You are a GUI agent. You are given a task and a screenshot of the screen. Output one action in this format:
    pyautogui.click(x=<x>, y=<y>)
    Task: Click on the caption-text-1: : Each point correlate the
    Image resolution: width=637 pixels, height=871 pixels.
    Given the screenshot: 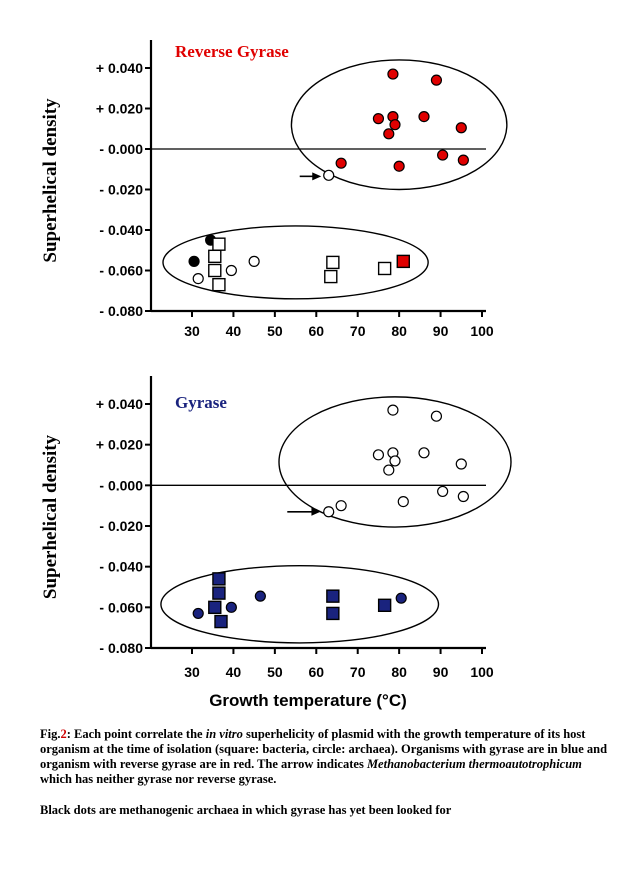 What is the action you would take?
    pyautogui.click(x=136, y=734)
    